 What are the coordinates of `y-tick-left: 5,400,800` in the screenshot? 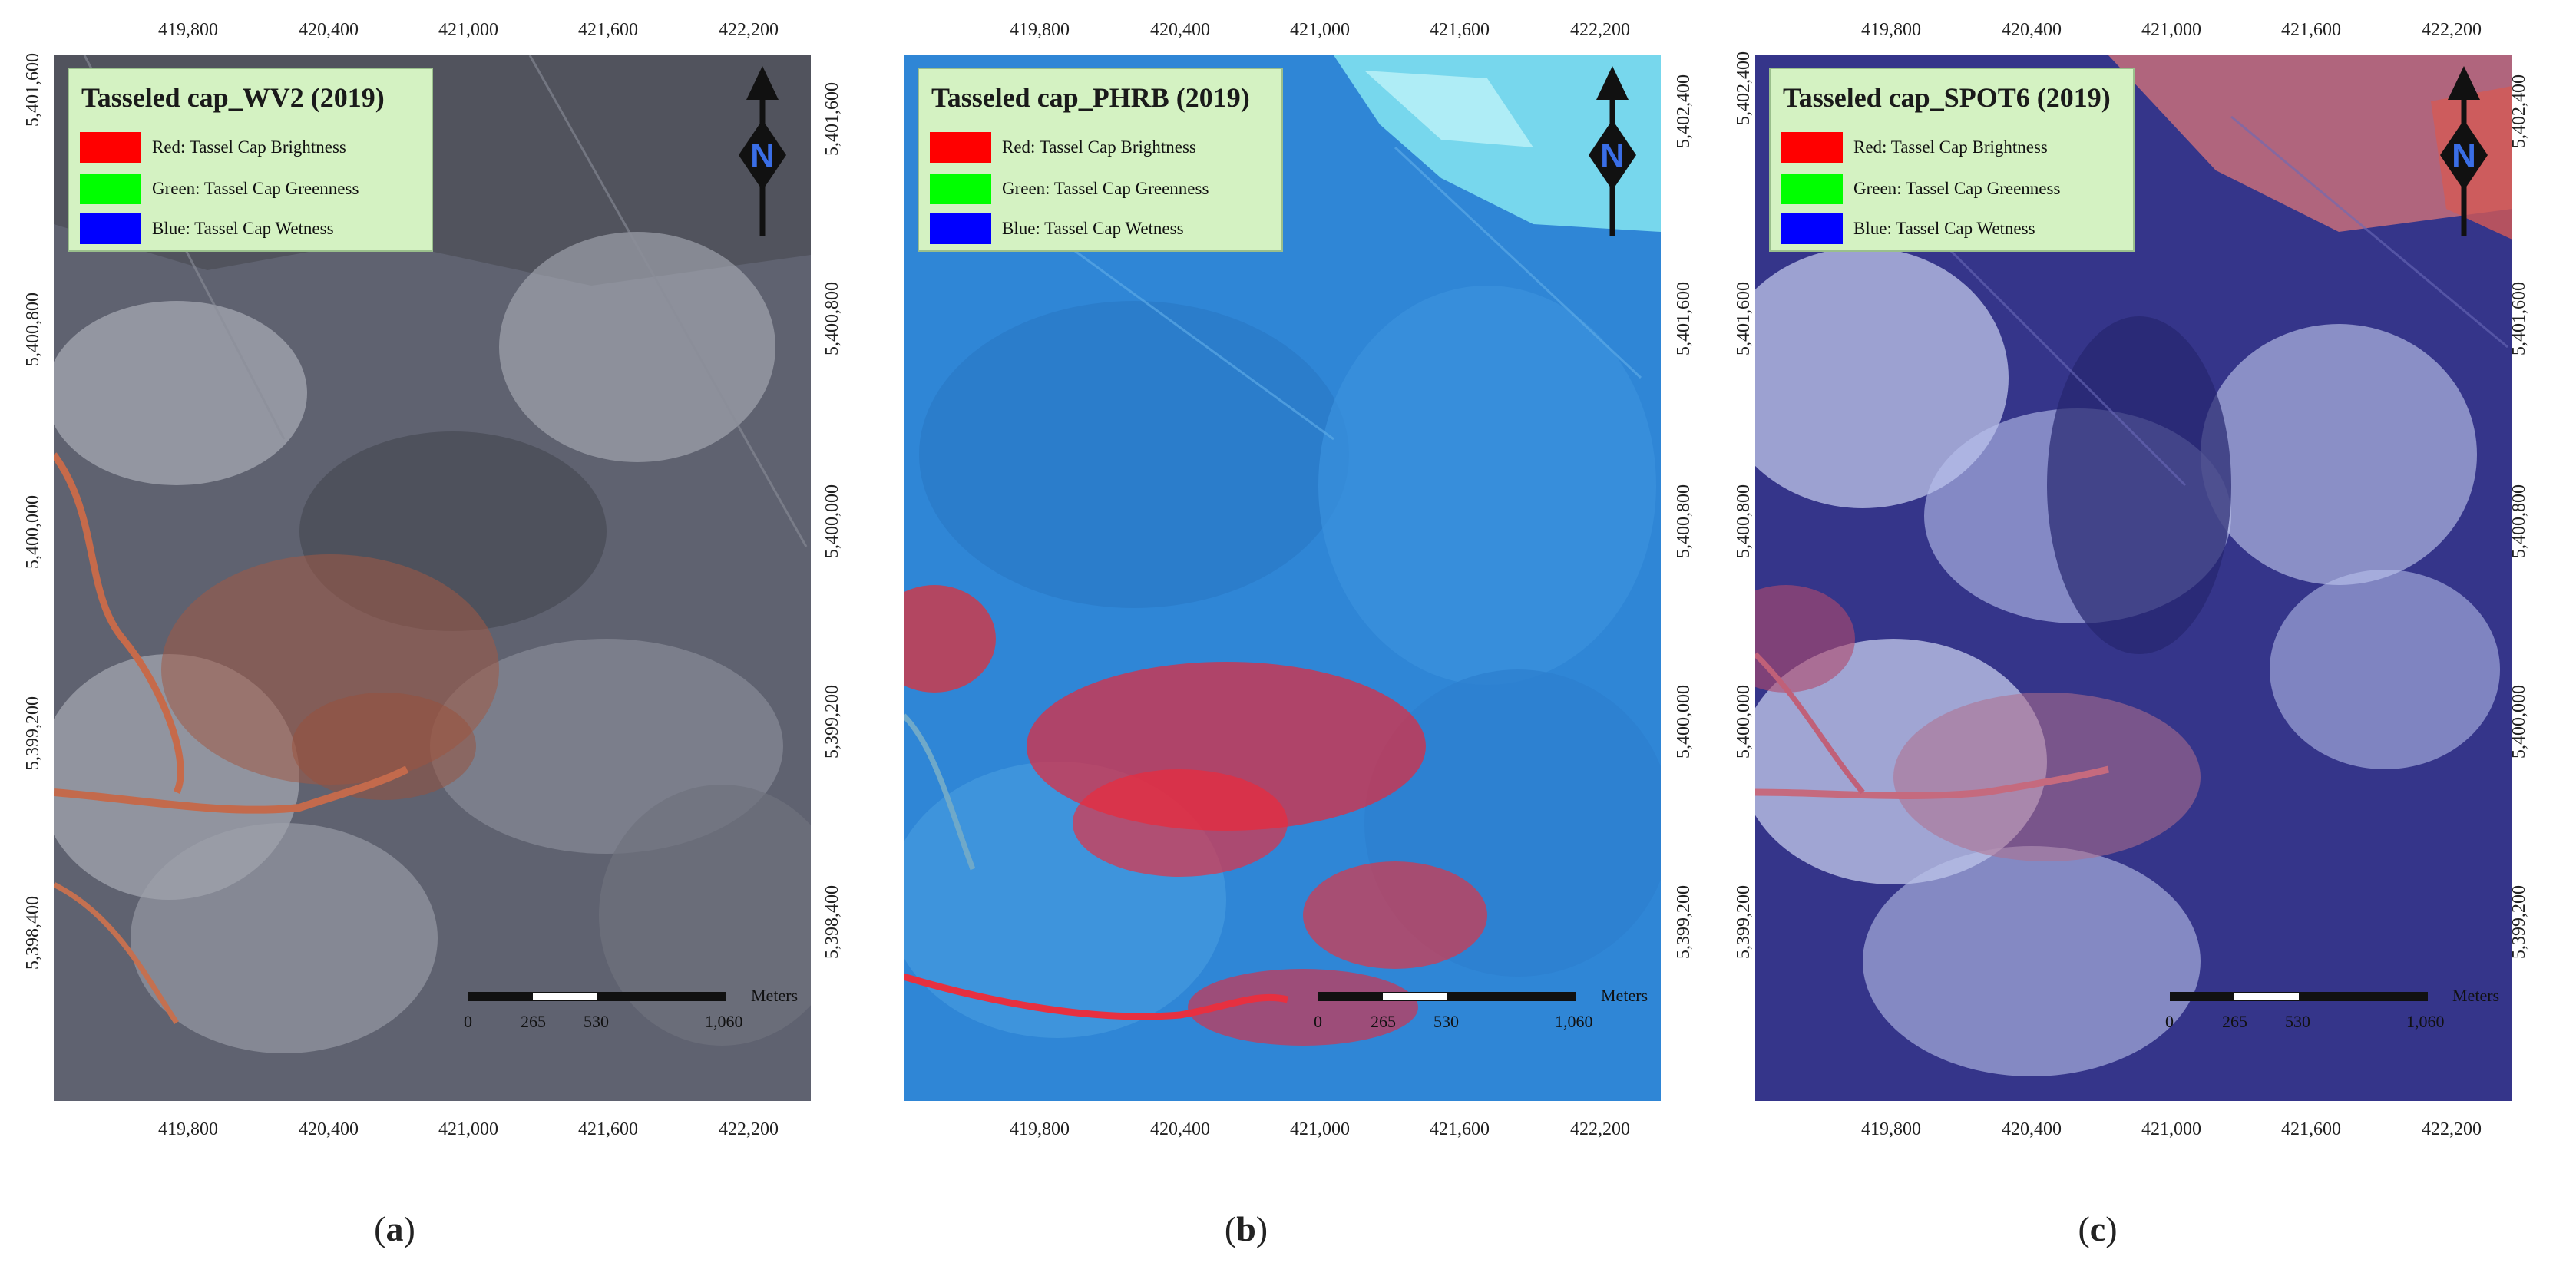 It's located at (1744, 521).